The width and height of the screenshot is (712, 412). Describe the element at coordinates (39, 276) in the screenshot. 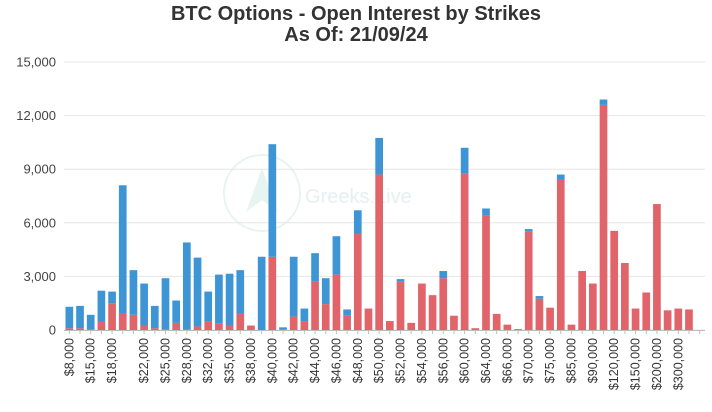

I see `y-tick-label: 3,000` at that location.